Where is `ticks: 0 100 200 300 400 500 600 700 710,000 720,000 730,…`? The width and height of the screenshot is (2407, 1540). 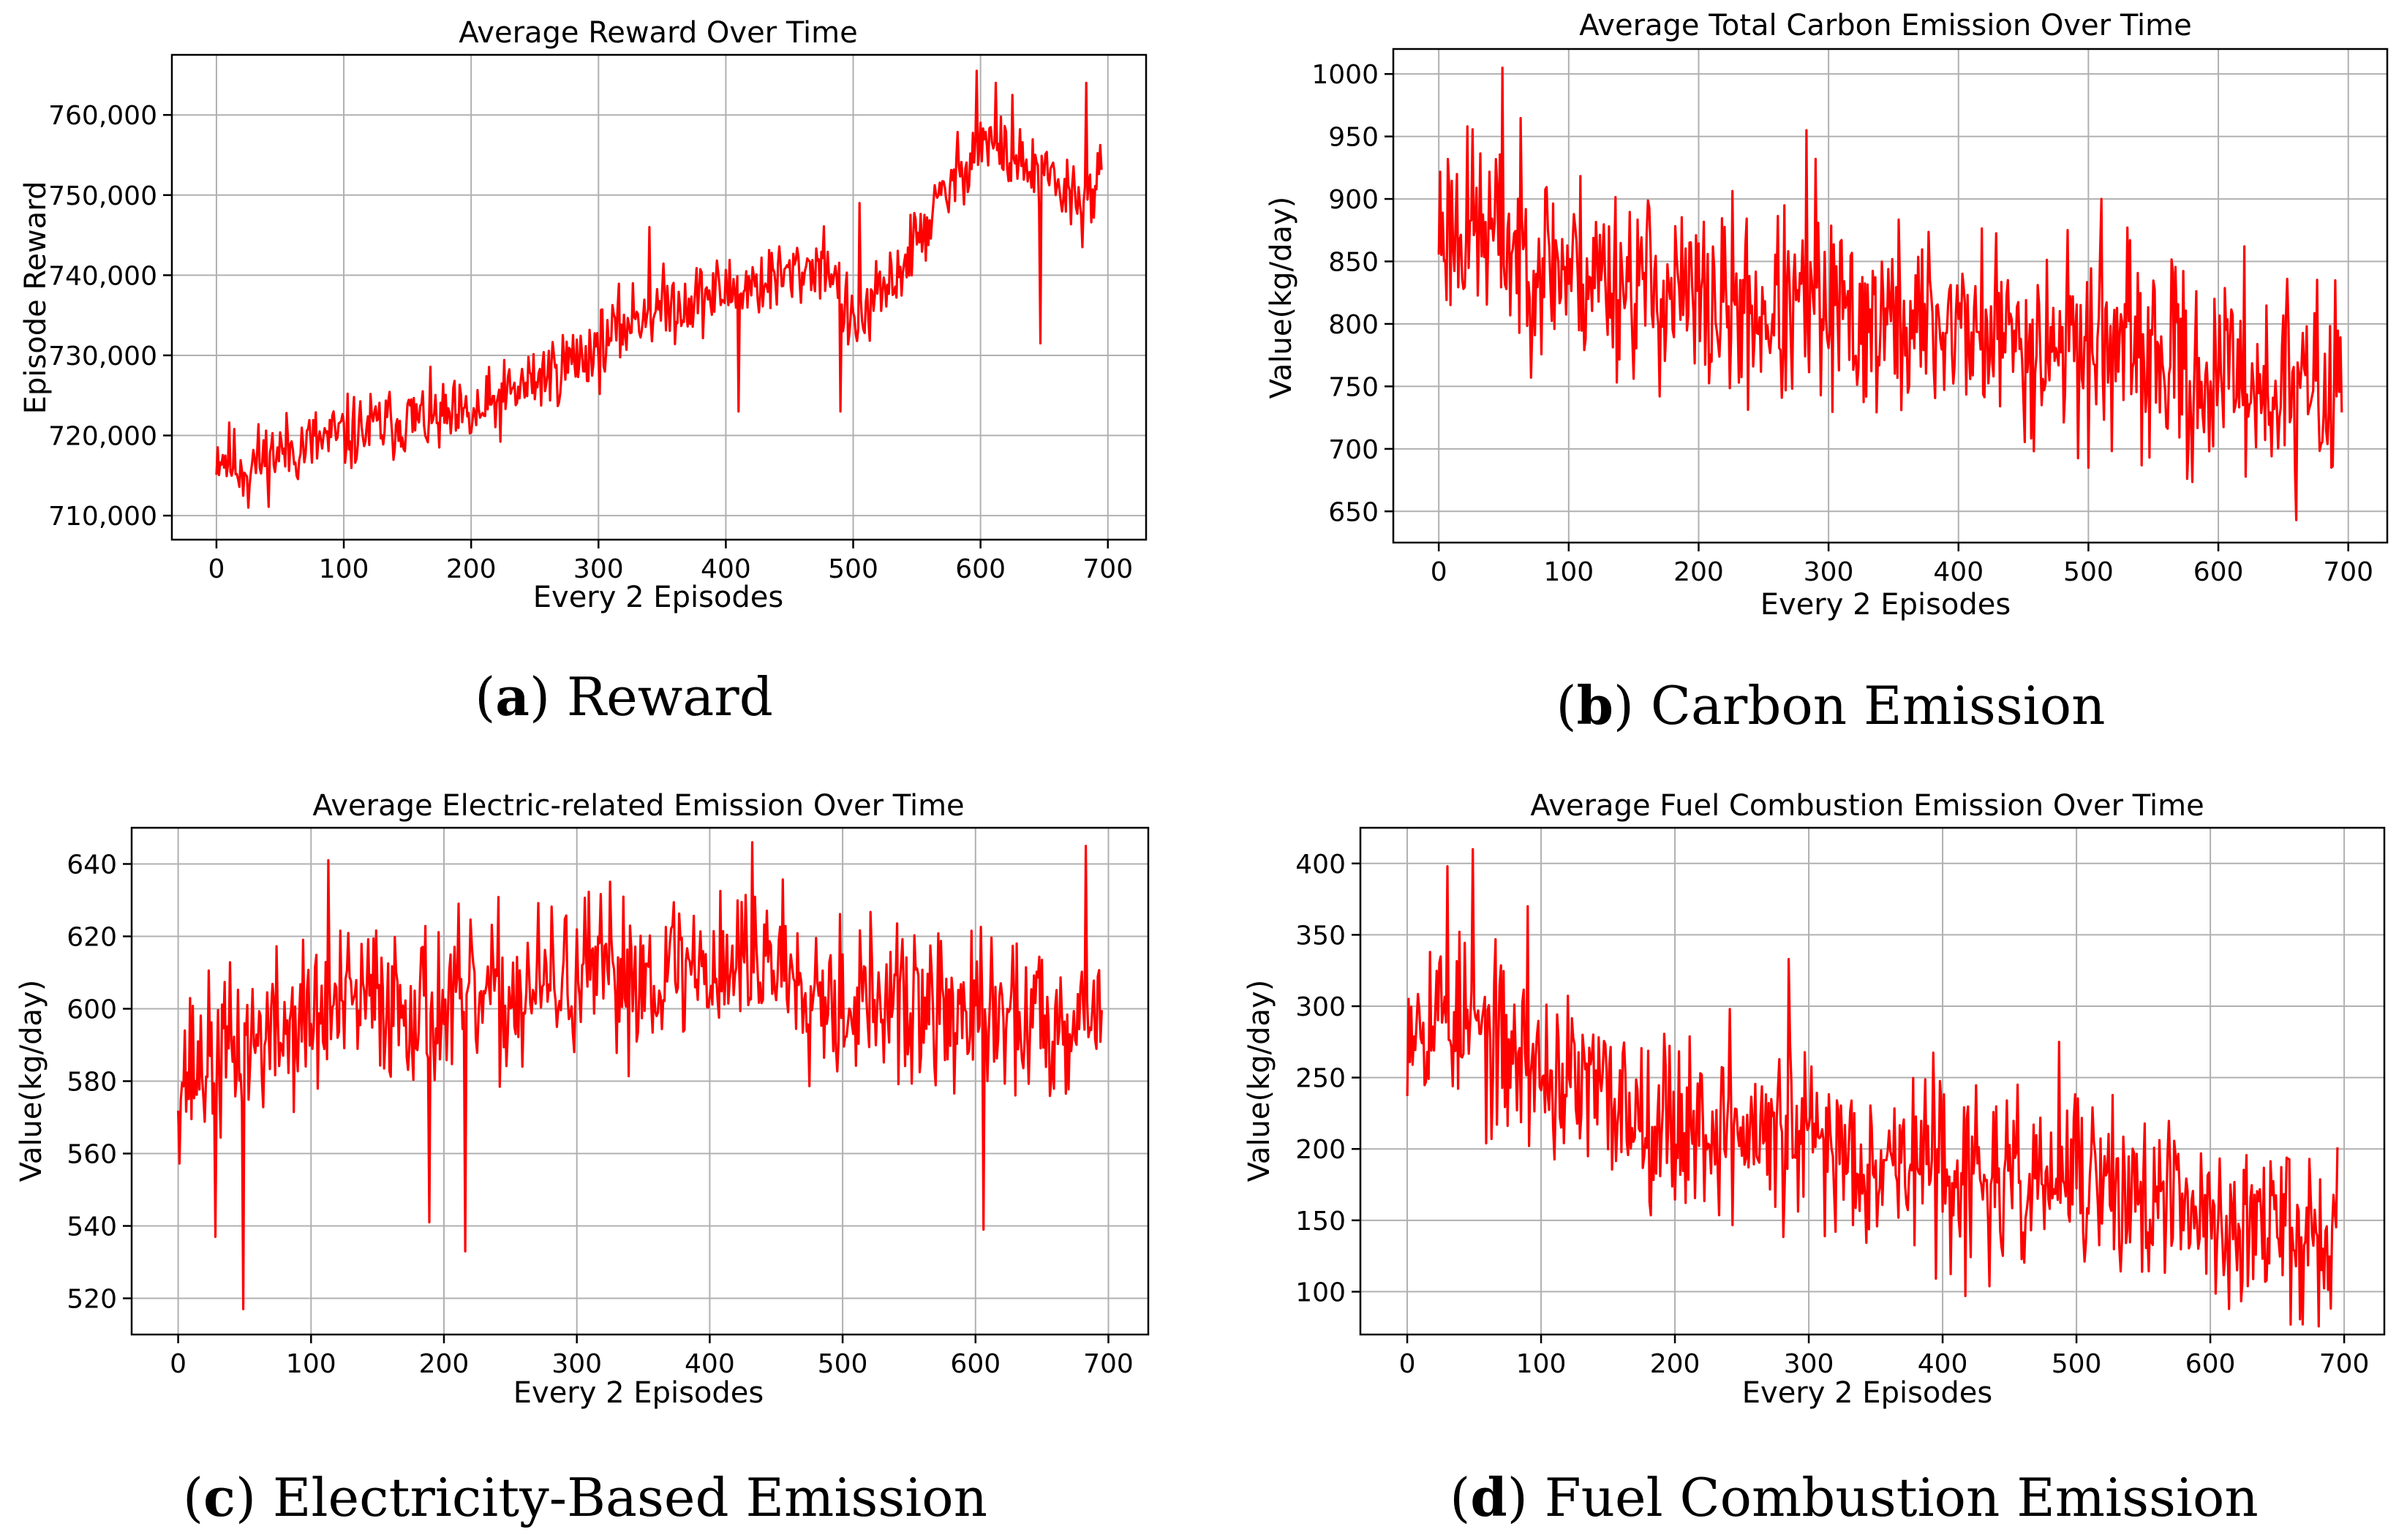 ticks: 0 100 200 300 400 500 600 700 710,000 720,000 730,… is located at coordinates (590, 342).